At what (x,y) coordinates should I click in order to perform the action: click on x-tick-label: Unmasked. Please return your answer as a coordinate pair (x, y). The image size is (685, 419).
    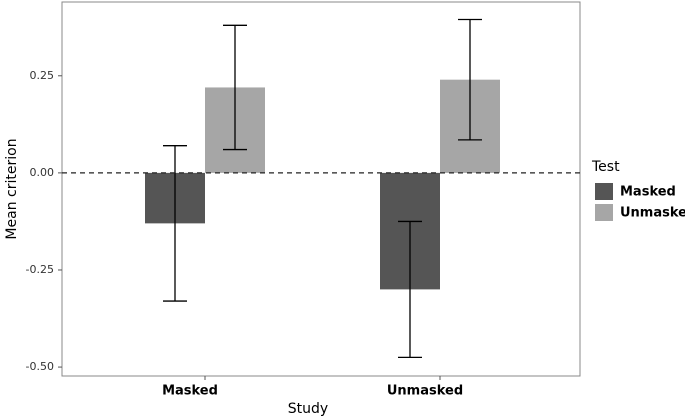
    Looking at the image, I should click on (425, 391).